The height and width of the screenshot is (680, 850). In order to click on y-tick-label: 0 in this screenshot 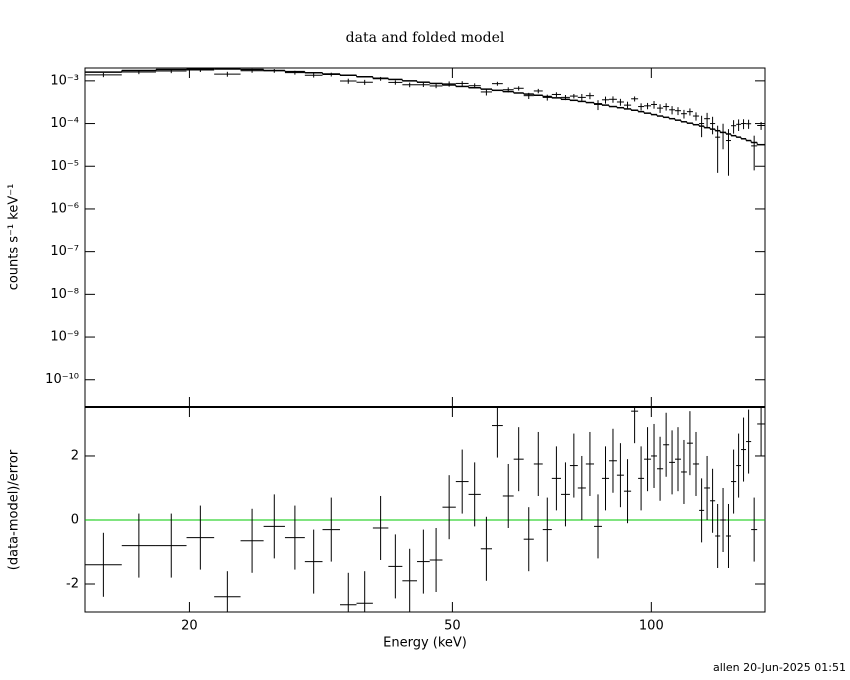, I will do `click(75, 519)`.